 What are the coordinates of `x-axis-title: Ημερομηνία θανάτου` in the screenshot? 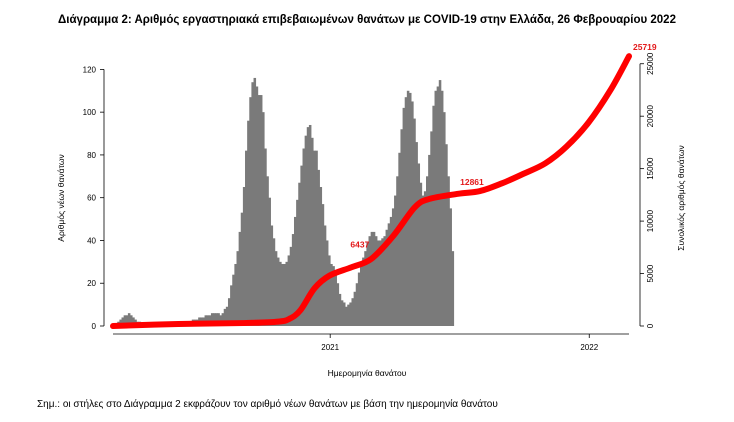 It's located at (367, 373).